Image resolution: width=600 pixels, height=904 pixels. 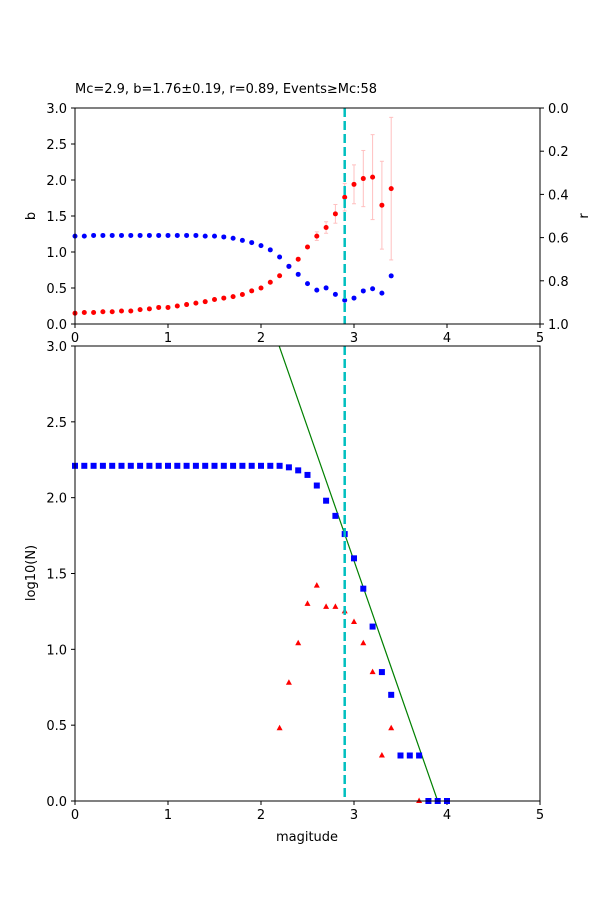 I want to click on top-y-right-label: r, so click(x=584, y=216).